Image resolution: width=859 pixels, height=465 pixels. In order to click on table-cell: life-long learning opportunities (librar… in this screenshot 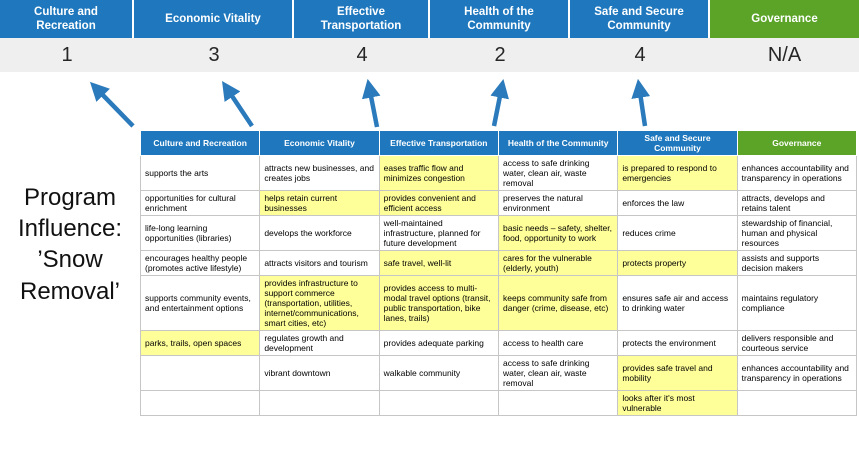, I will do `click(200, 233)`.